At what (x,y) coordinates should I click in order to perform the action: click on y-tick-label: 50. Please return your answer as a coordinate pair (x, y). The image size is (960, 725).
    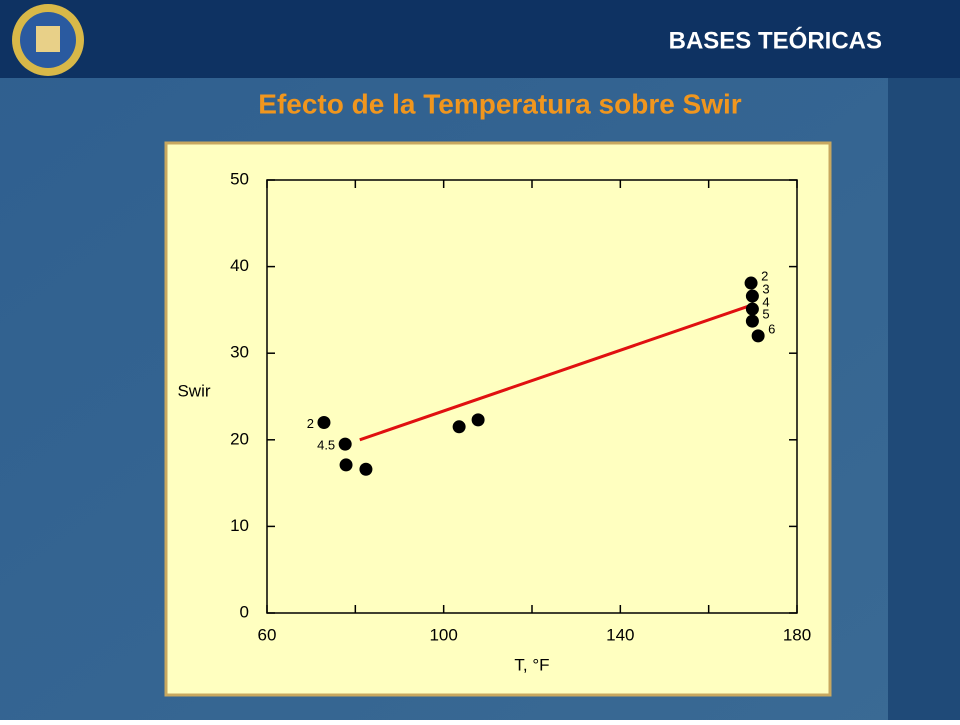
    Looking at the image, I should click on (239, 178).